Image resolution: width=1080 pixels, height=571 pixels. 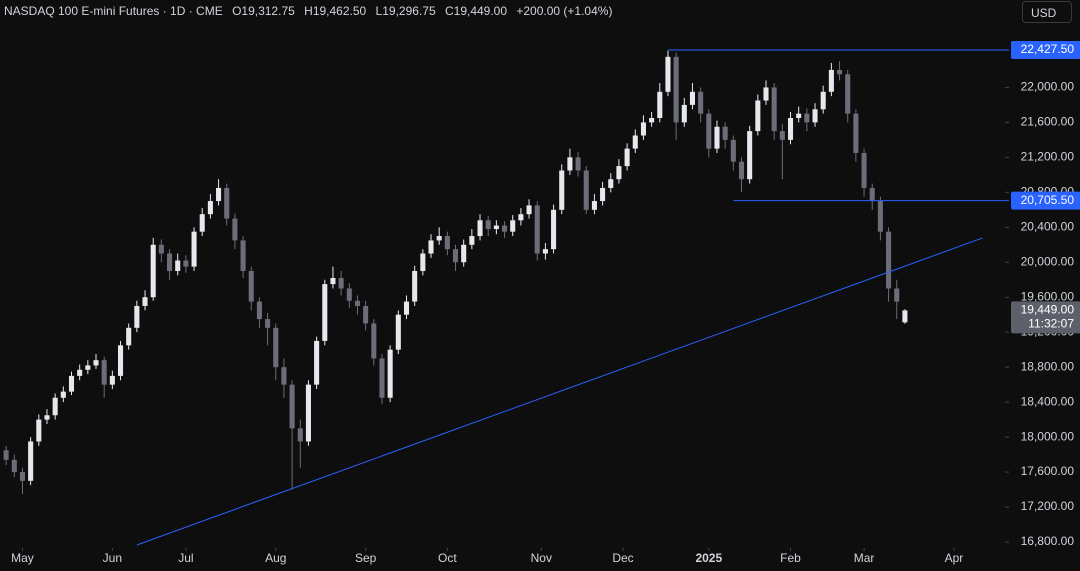 What do you see at coordinates (1048, 296) in the screenshot?
I see `y-tick-label: 19,600.00` at bounding box center [1048, 296].